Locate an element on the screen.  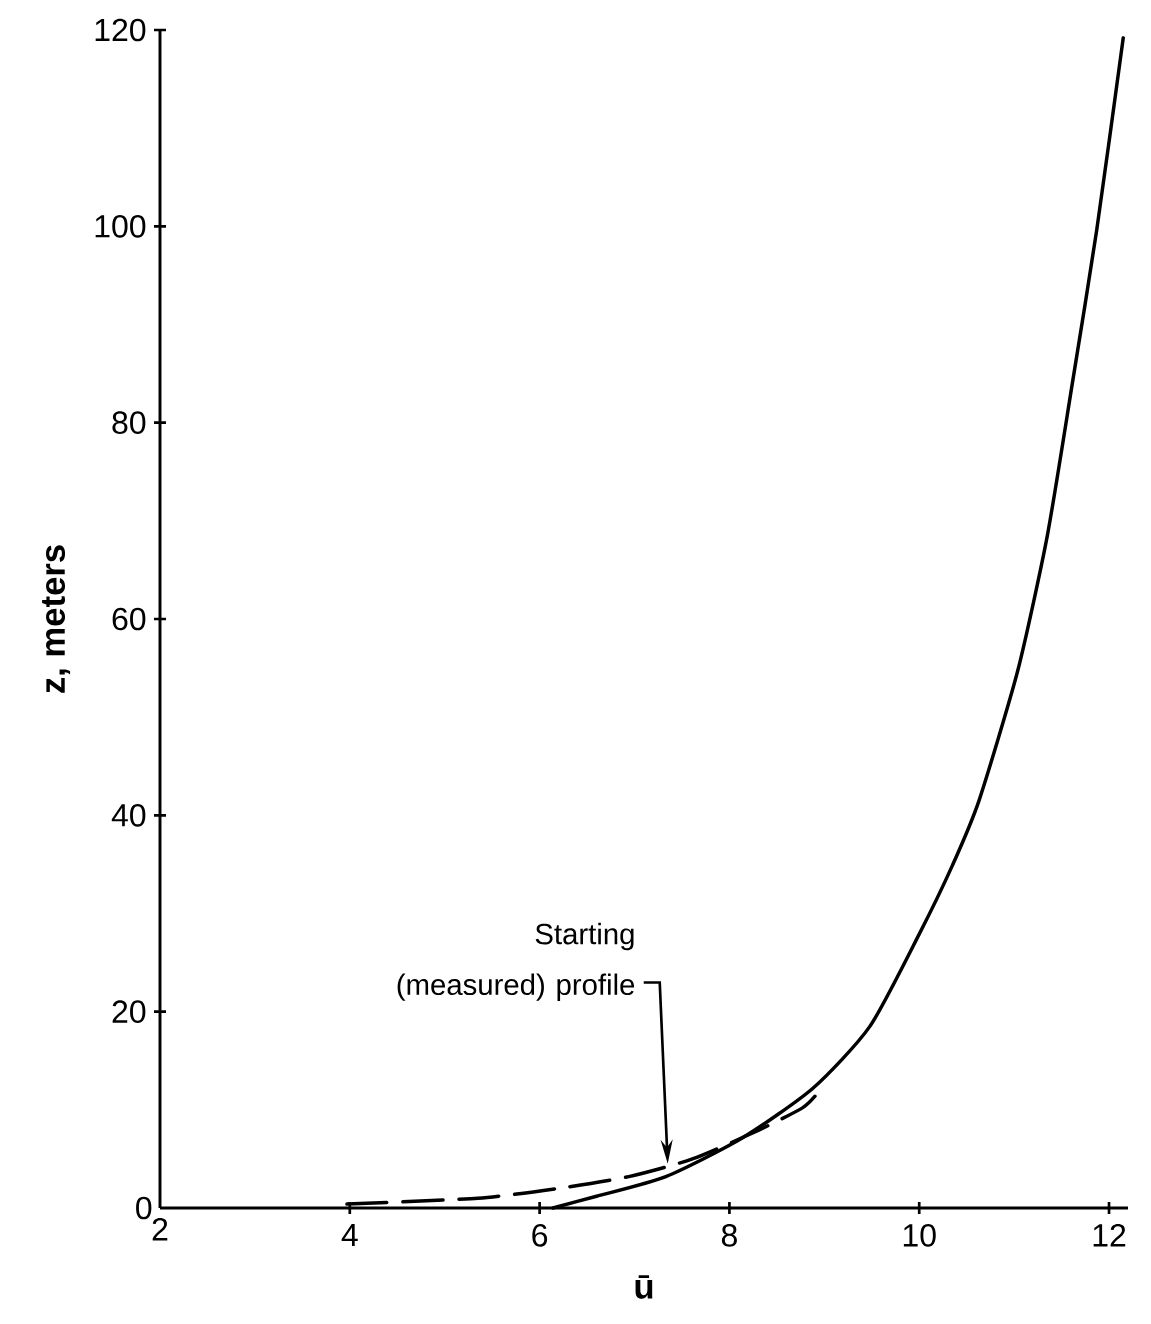
y-axis-title: z, meters is located at coordinates (56, 619).